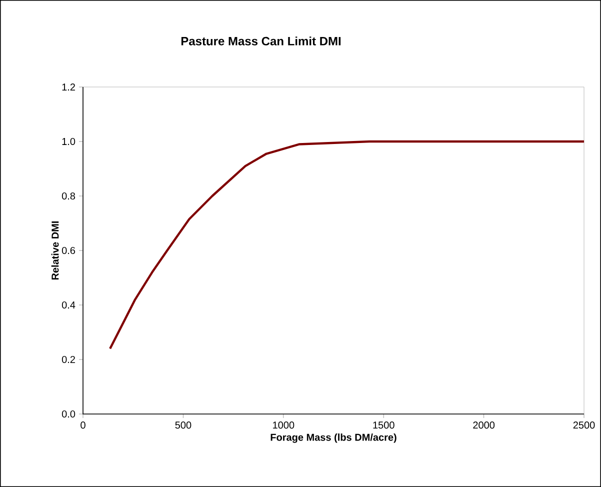 This screenshot has width=601, height=487. I want to click on y-tick-label: 0.0, so click(69, 414).